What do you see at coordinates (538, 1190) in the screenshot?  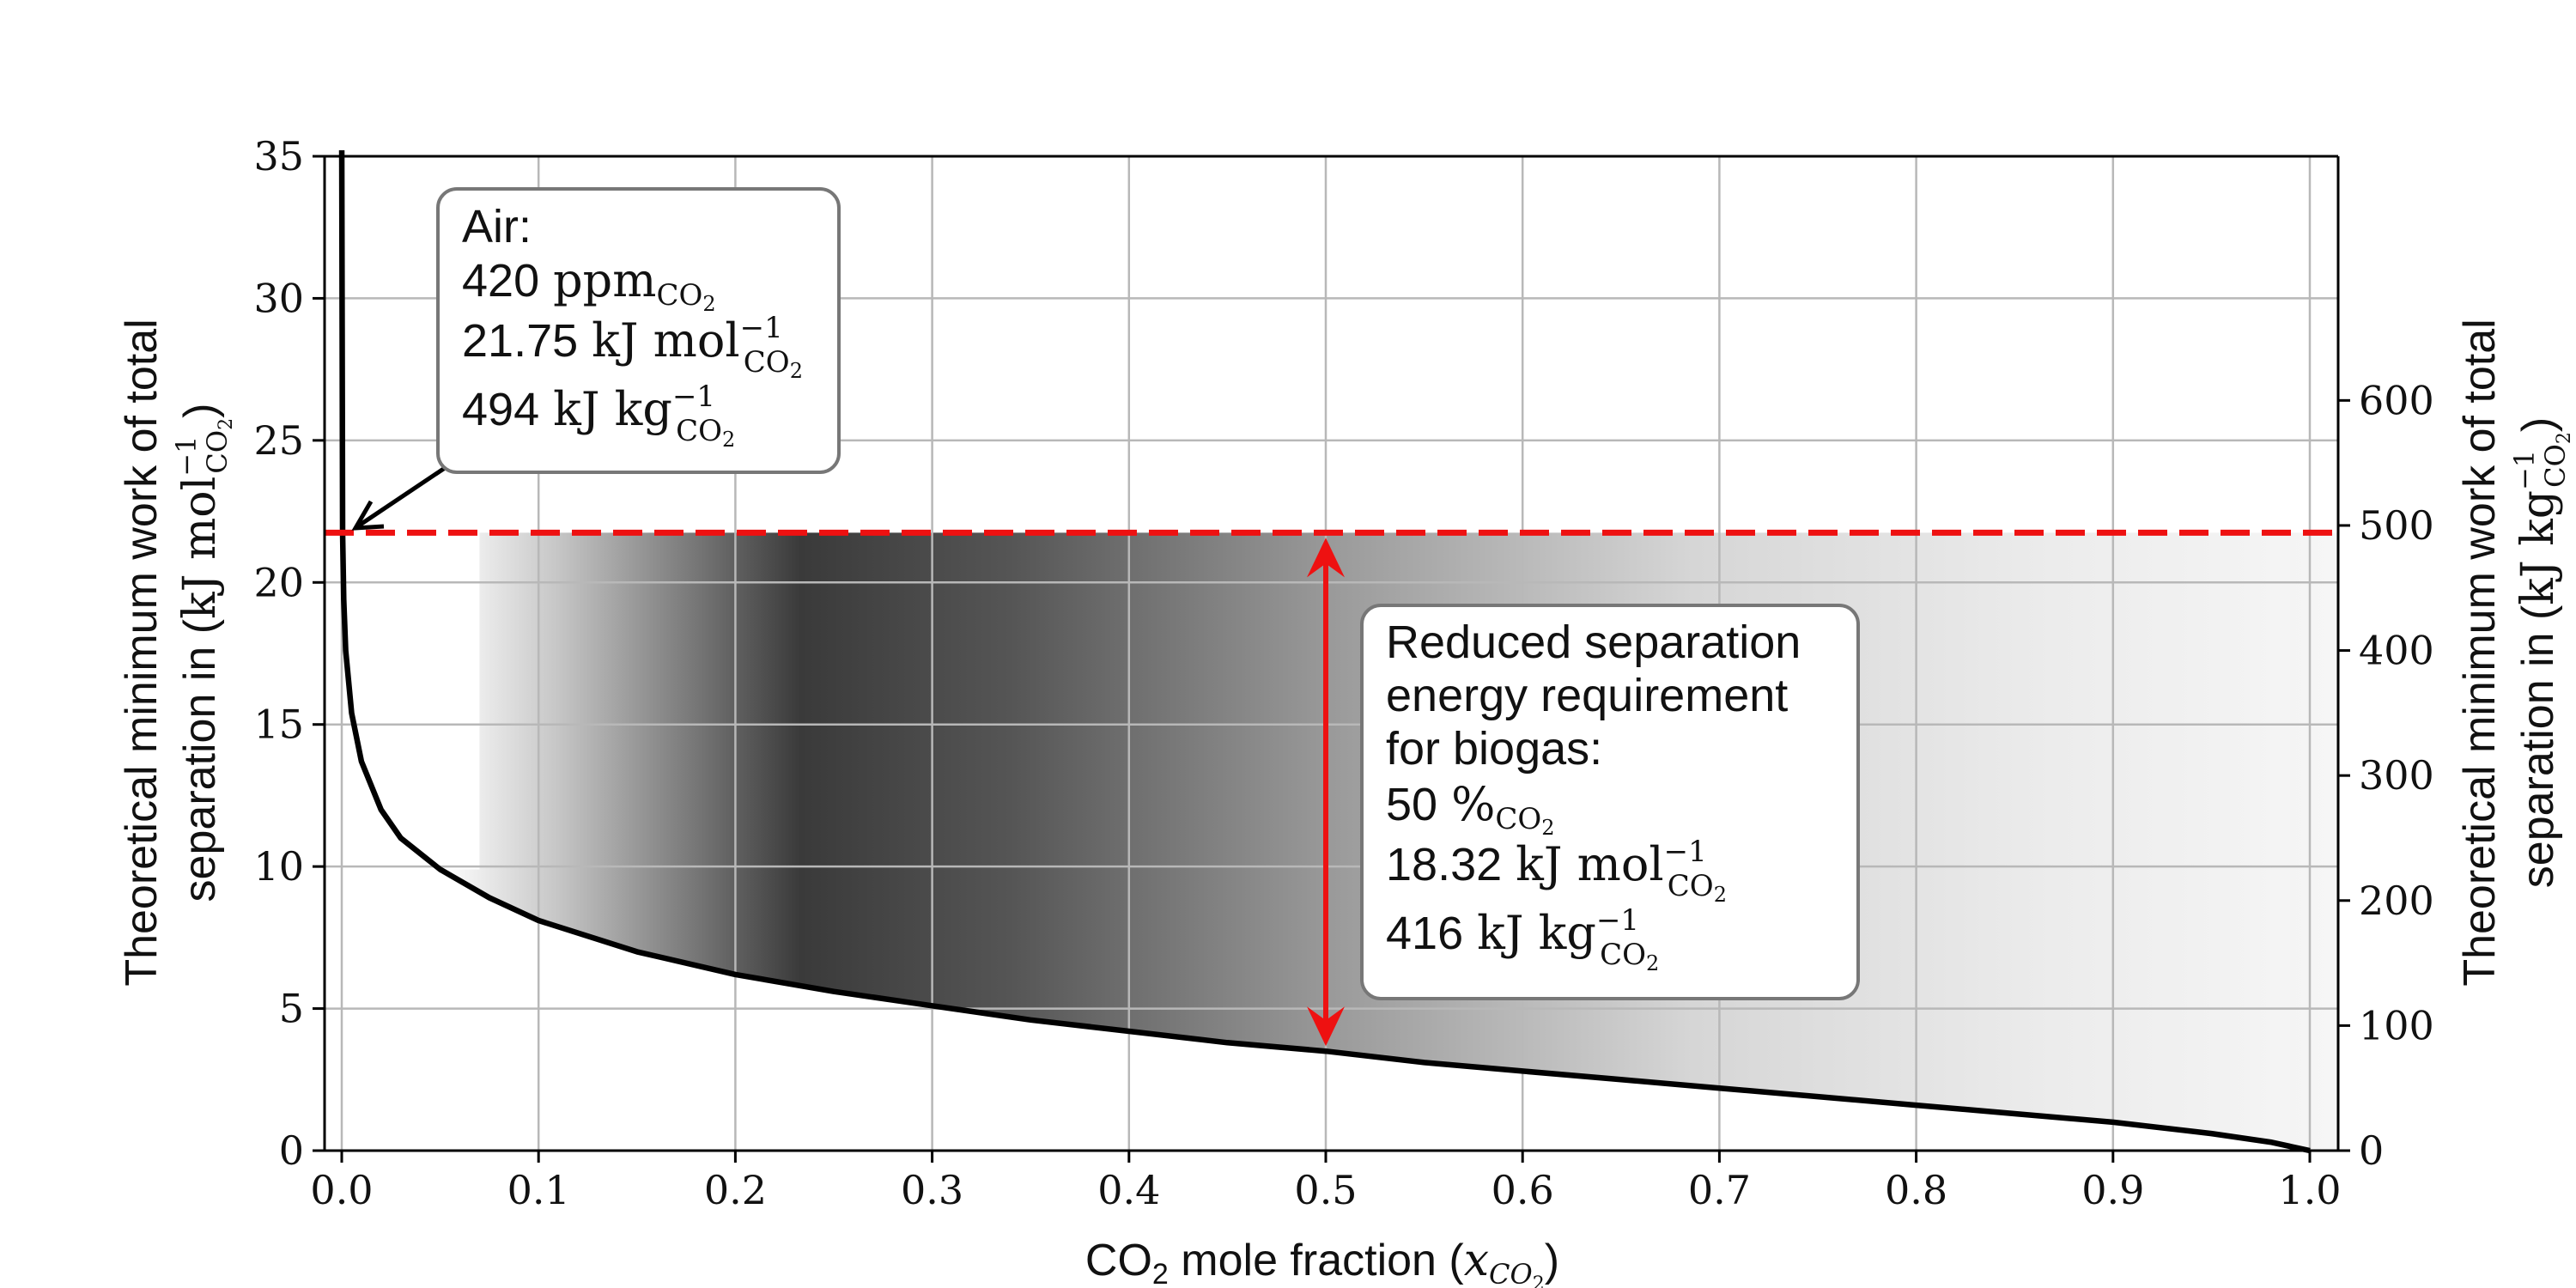 I see `x-tick-label: 0.1` at bounding box center [538, 1190].